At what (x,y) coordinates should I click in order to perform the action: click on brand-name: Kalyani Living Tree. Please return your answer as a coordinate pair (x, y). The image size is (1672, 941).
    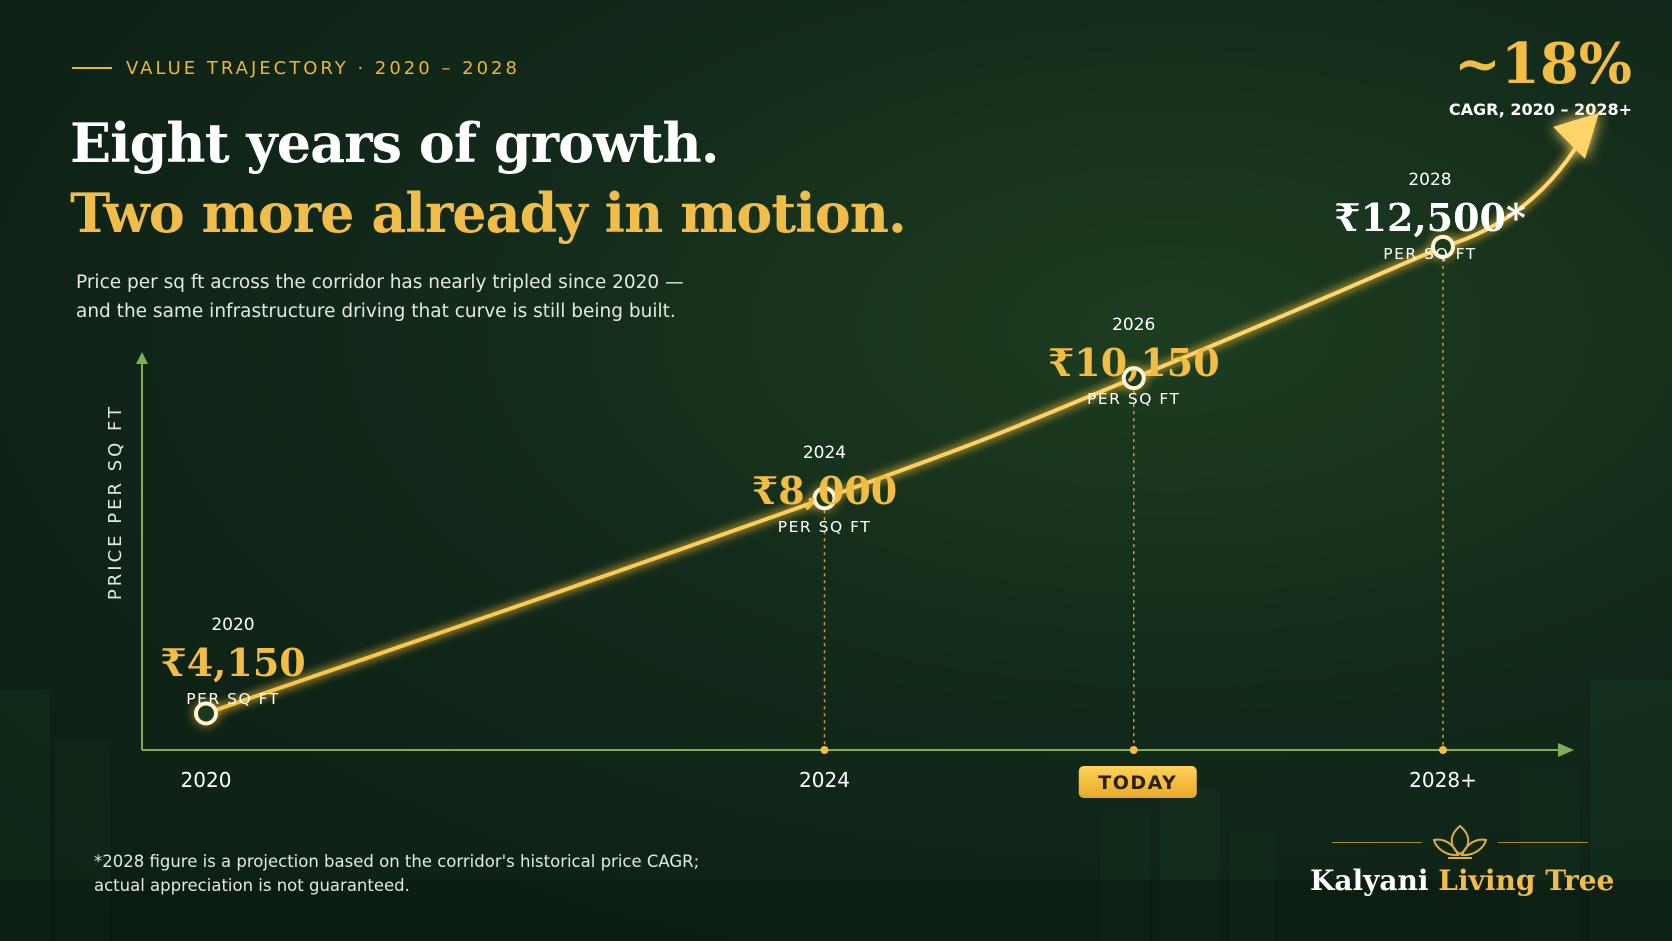
    Looking at the image, I should click on (1462, 880).